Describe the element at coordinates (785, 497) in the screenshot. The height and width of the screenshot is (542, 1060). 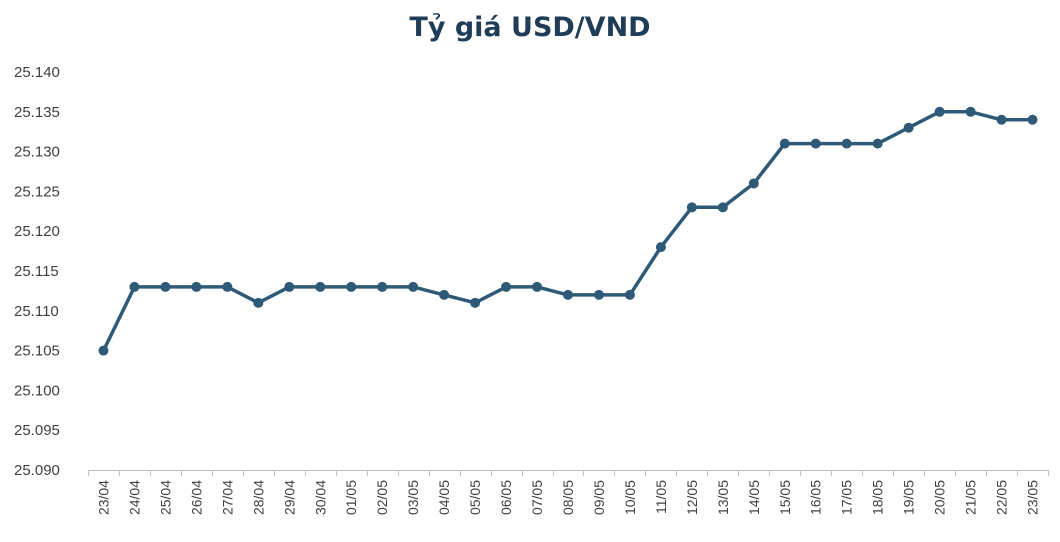
I see `x-tick-label: 15/05` at that location.